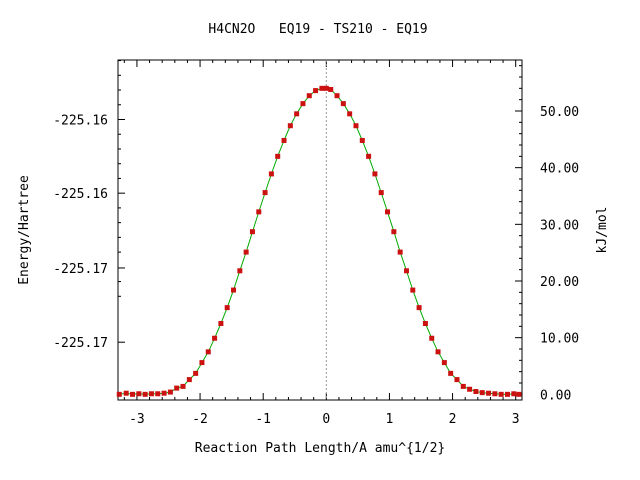 The image size is (640, 480). Describe the element at coordinates (24, 230) in the screenshot. I see `y-axis-label-left: Energy/Hartree` at that location.